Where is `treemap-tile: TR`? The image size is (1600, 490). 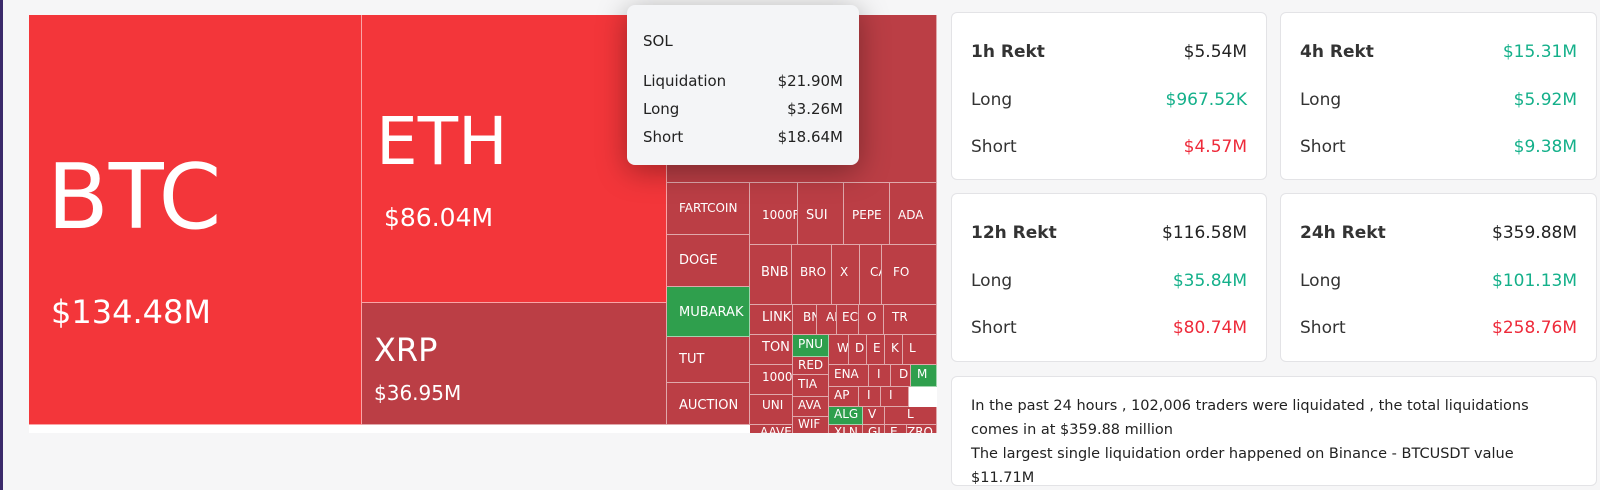
treemap-tile: TR is located at coordinates (910, 320).